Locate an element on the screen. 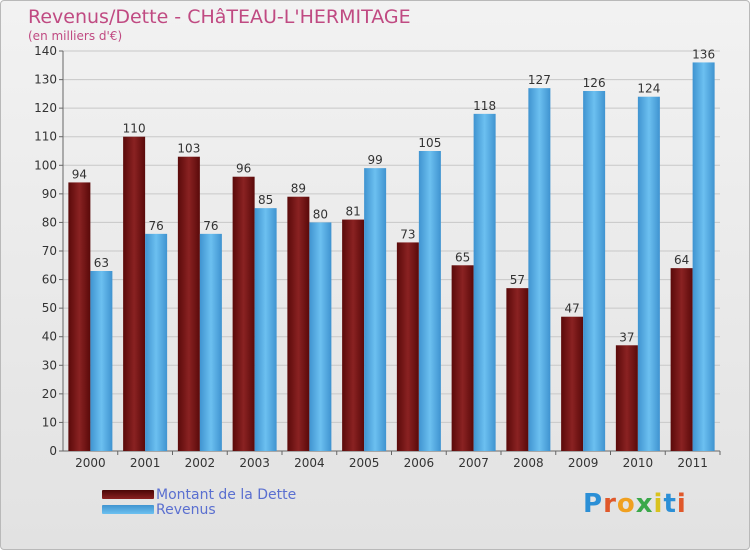 The height and width of the screenshot is (550, 750). data-label-revenus: 85 is located at coordinates (265, 200).